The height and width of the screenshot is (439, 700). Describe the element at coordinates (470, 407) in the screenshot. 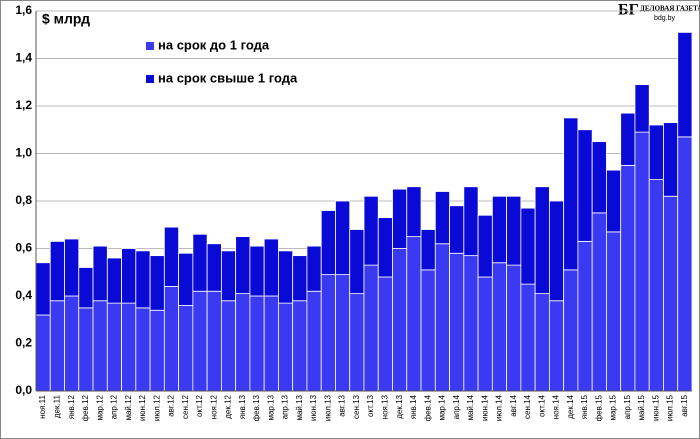

I see `x-tick-label: май.14` at that location.